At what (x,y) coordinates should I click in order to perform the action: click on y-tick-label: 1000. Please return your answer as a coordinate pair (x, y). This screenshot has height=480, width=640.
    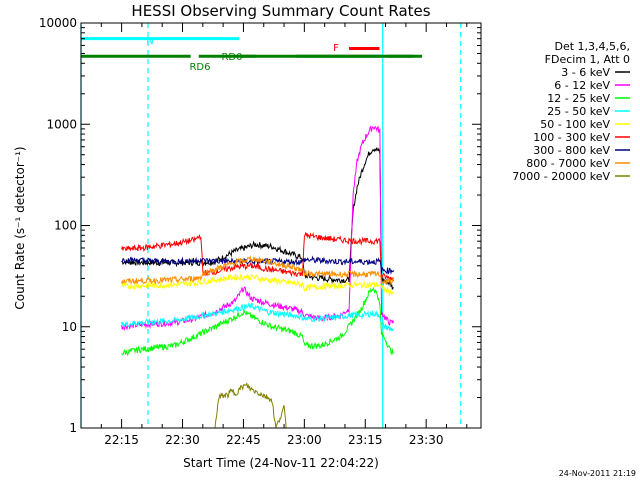
    Looking at the image, I should click on (61, 124).